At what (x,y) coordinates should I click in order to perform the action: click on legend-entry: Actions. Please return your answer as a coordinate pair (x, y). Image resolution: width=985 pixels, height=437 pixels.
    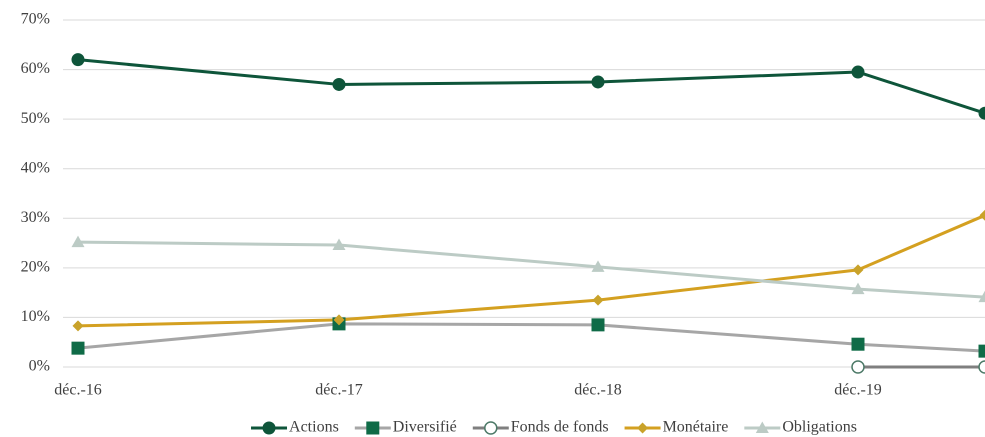
    Looking at the image, I should click on (295, 427).